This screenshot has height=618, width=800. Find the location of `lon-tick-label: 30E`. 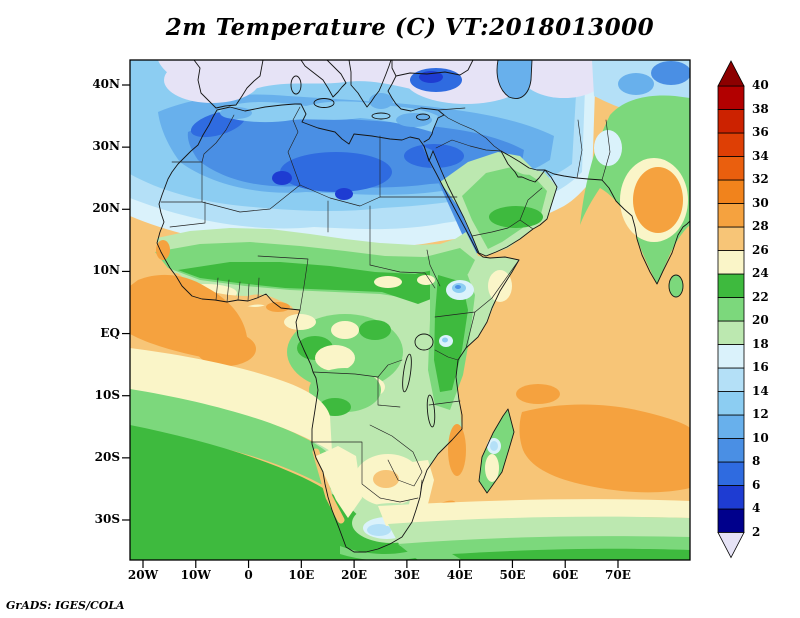

lon-tick-label: 30E is located at coordinates (406, 575).